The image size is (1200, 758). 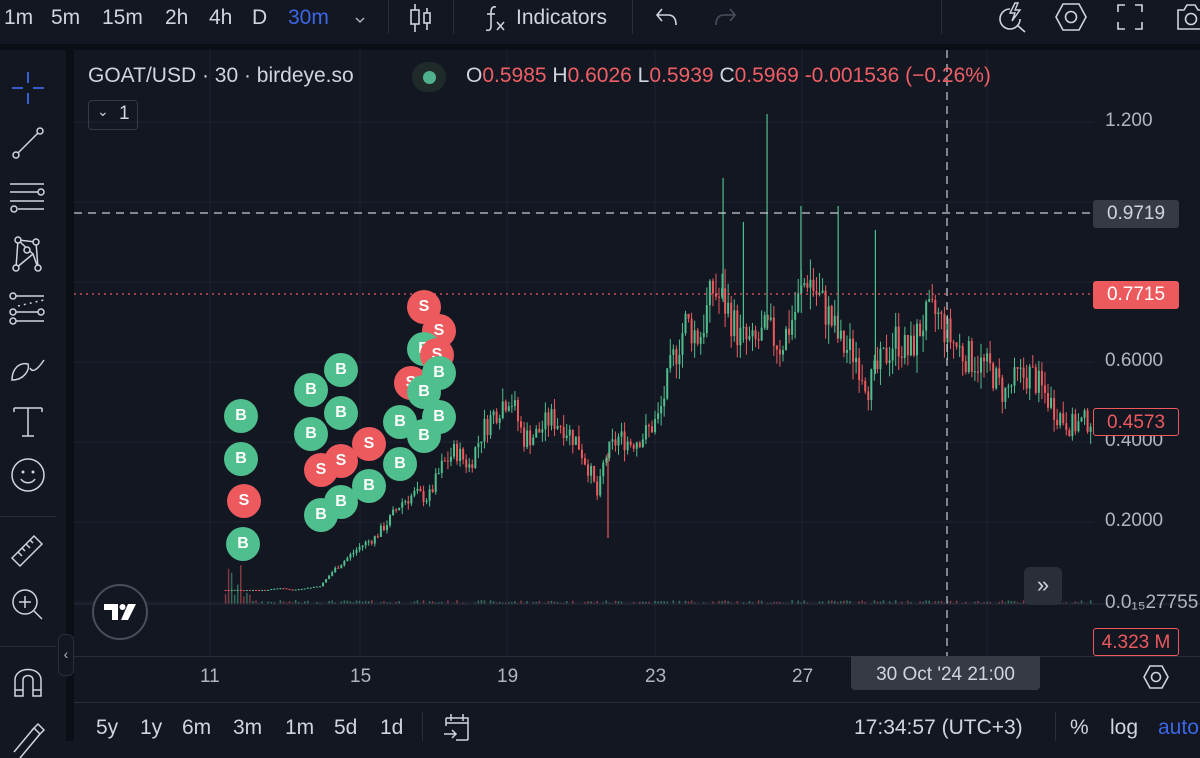 What do you see at coordinates (667, 17) in the screenshot?
I see `undo-icon` at bounding box center [667, 17].